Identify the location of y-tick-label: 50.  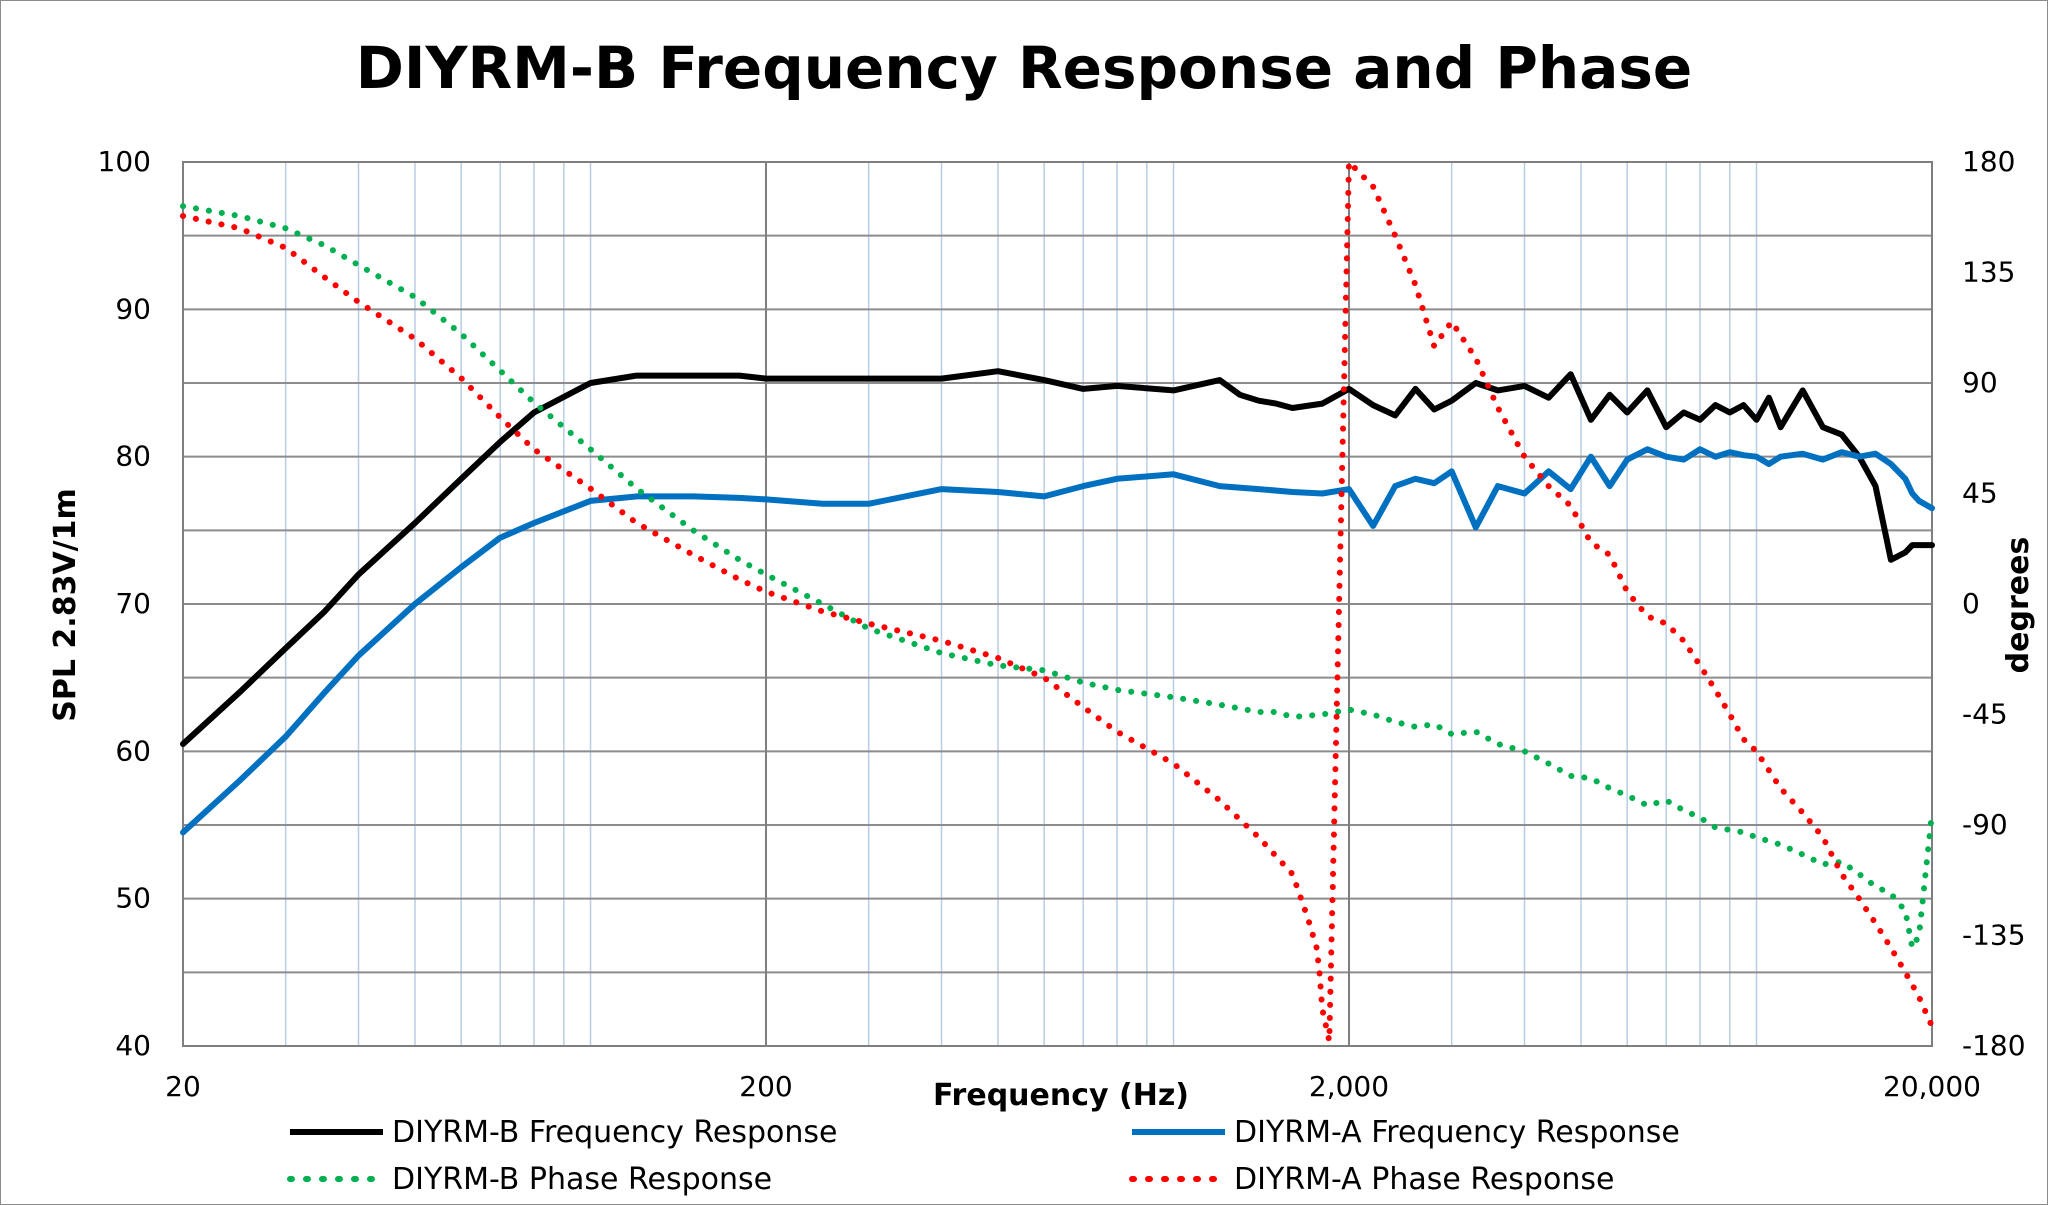
(133, 898).